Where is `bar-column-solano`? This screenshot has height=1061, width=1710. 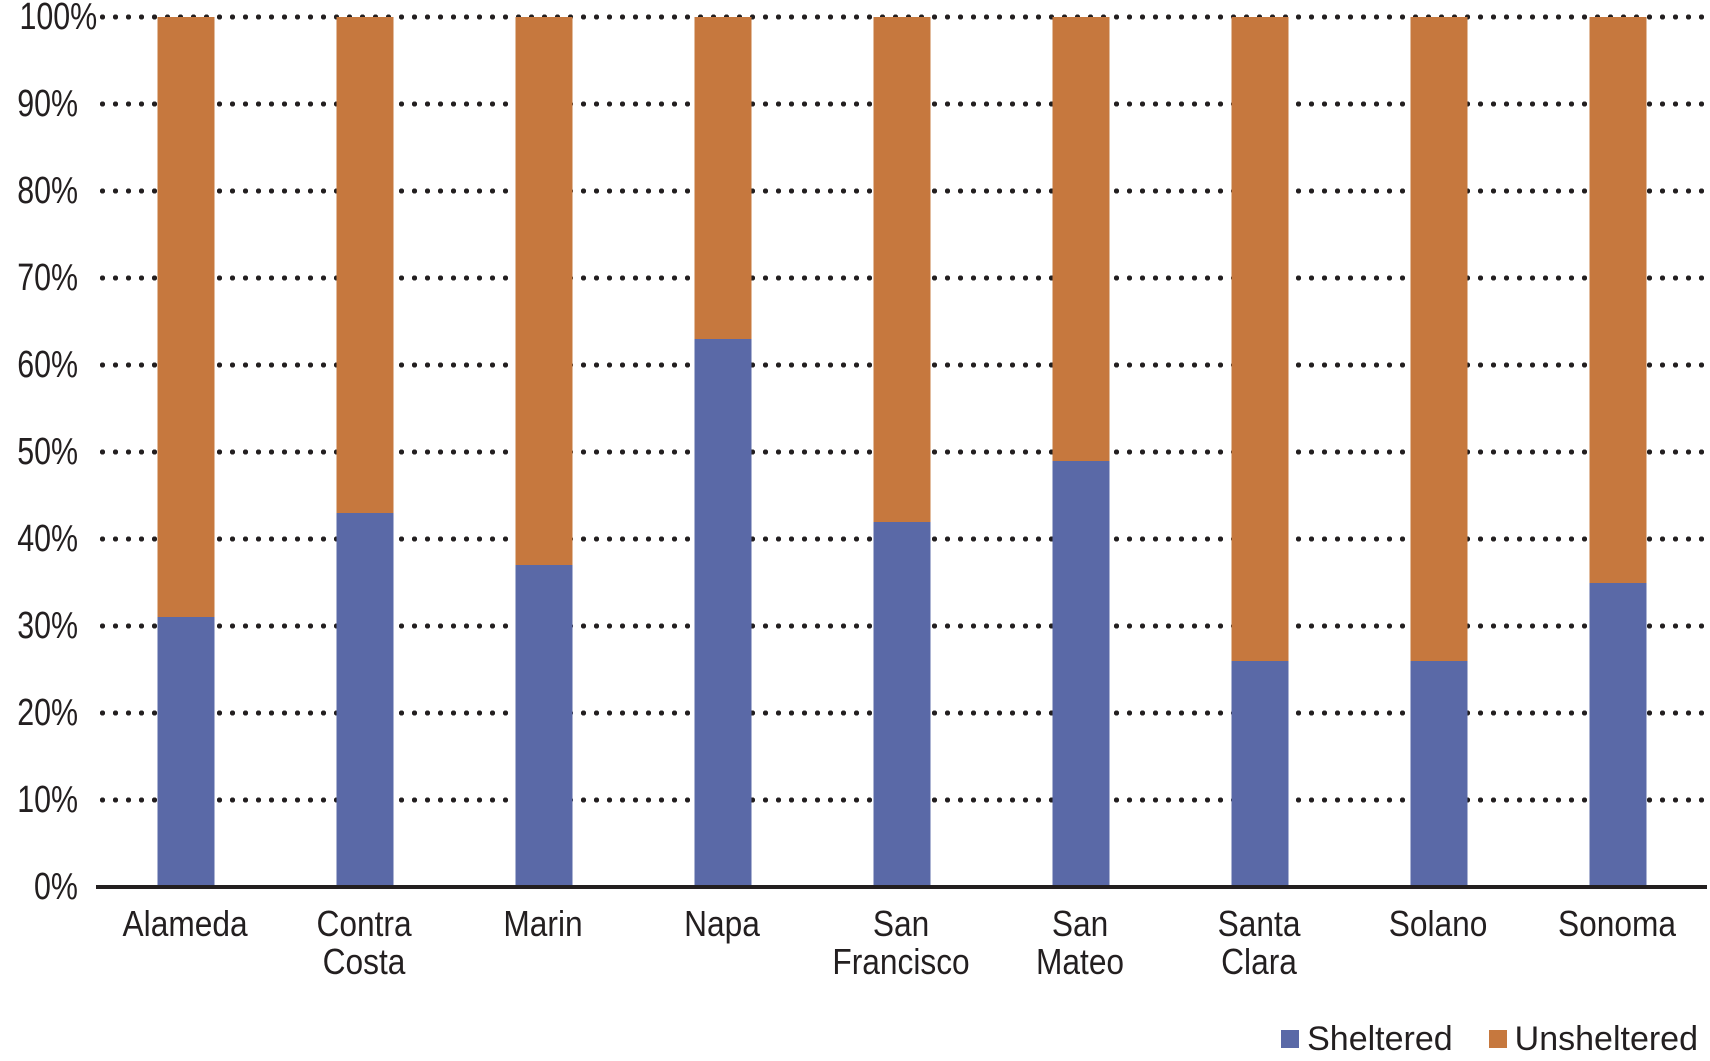 bar-column-solano is located at coordinates (1438, 452).